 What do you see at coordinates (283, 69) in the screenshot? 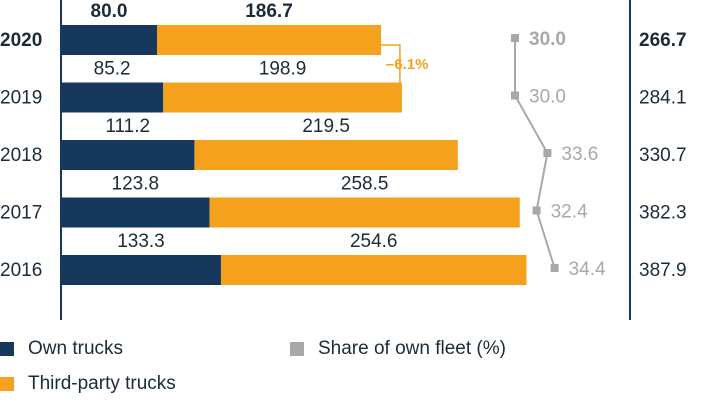
I see `value-label-third-party-trucks: 198.9` at bounding box center [283, 69].